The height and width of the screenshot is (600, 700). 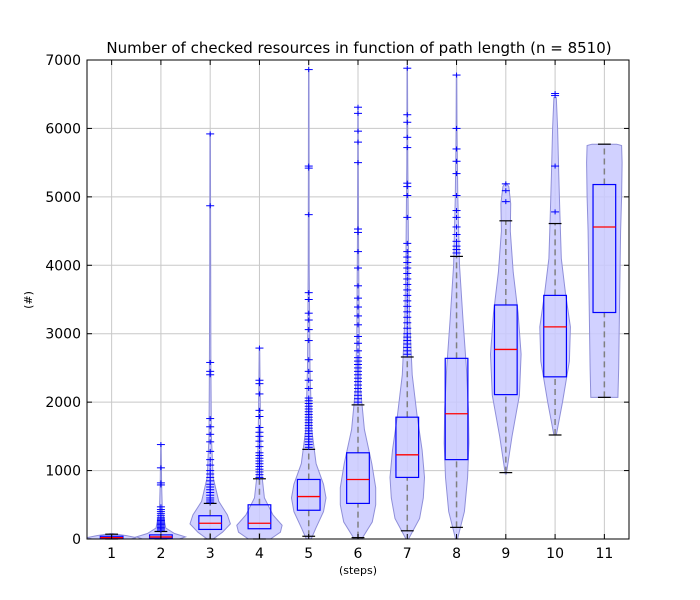 What do you see at coordinates (63, 472) in the screenshot?
I see `y-tick-label: 1000` at bounding box center [63, 472].